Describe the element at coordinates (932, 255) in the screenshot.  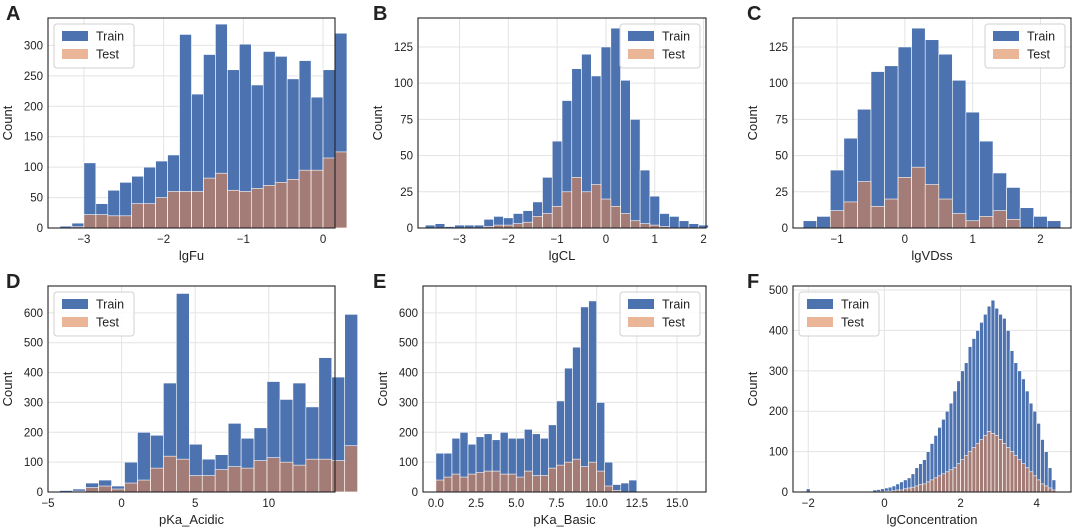
I see `x-axis-label: lgVDss` at that location.